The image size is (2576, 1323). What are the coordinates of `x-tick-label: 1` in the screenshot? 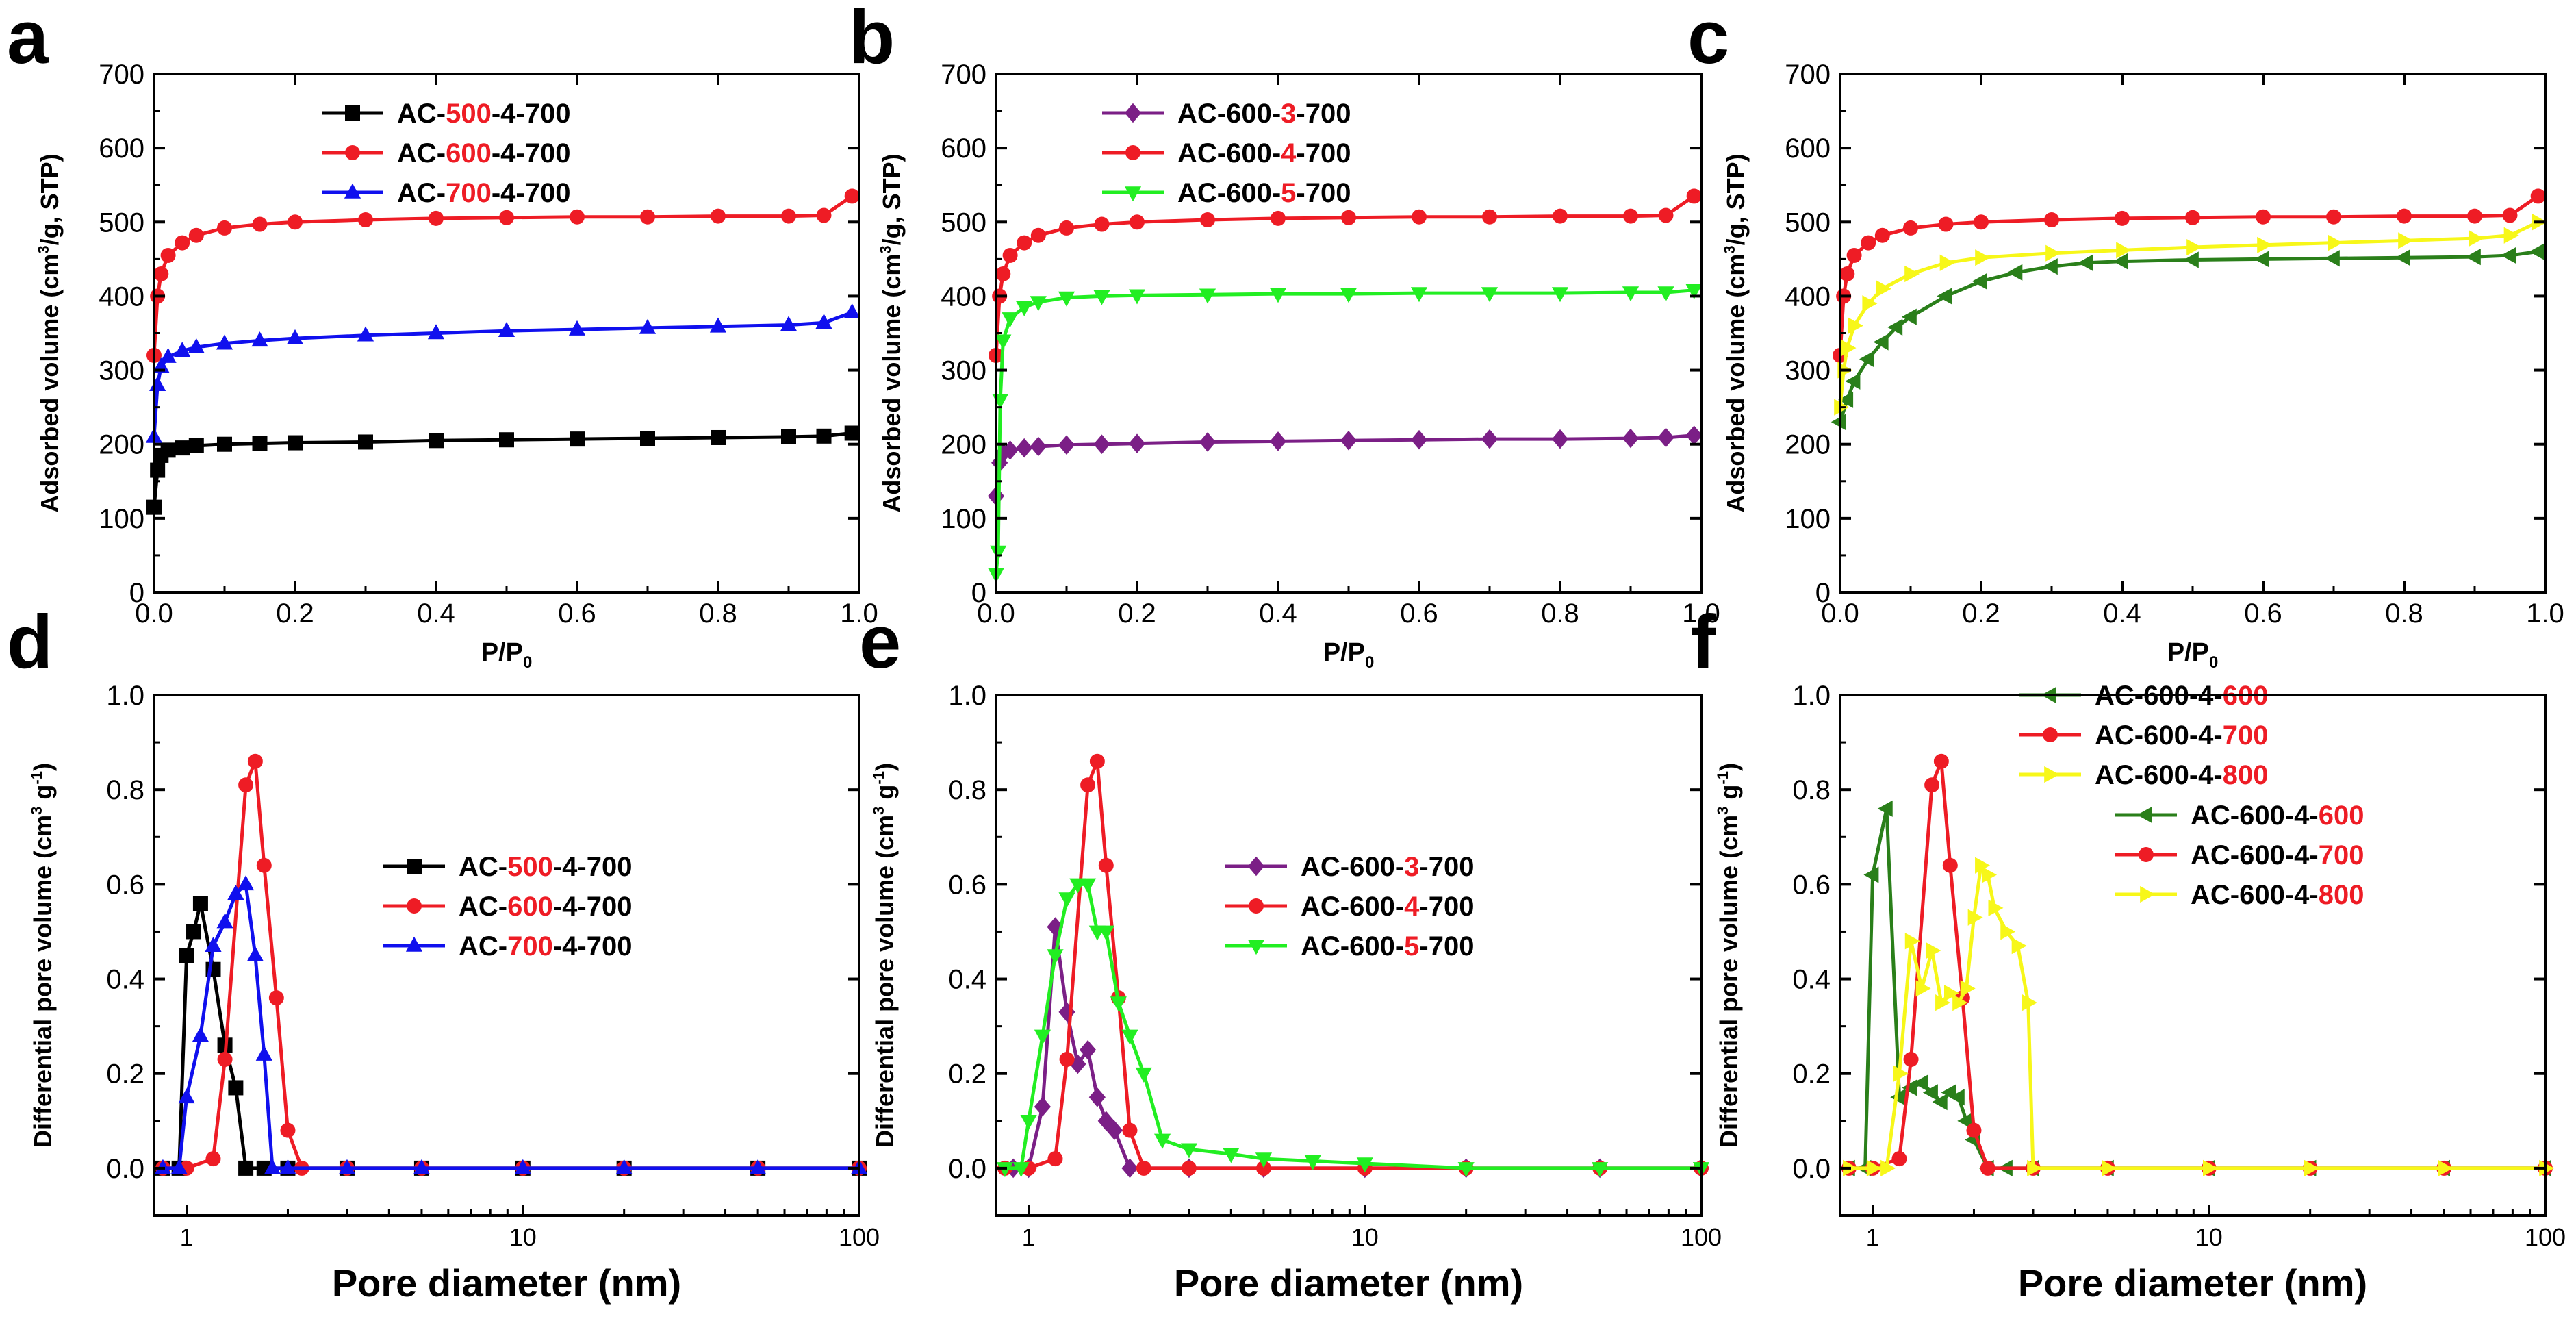 It's located at (187, 1237).